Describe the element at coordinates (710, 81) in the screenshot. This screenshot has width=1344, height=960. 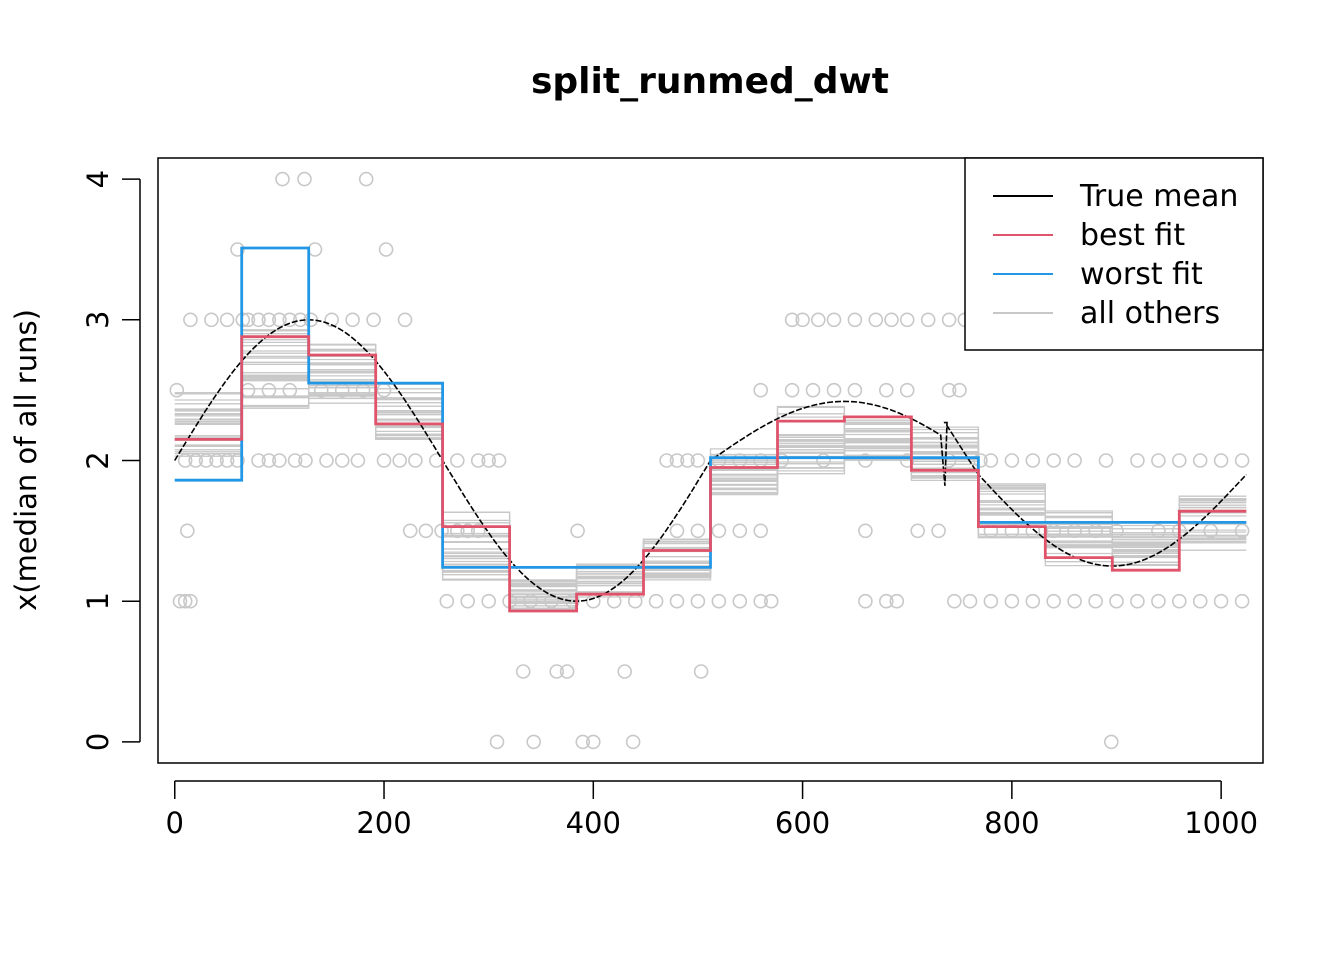
I see `chart-title: split_runmed_dwt` at that location.